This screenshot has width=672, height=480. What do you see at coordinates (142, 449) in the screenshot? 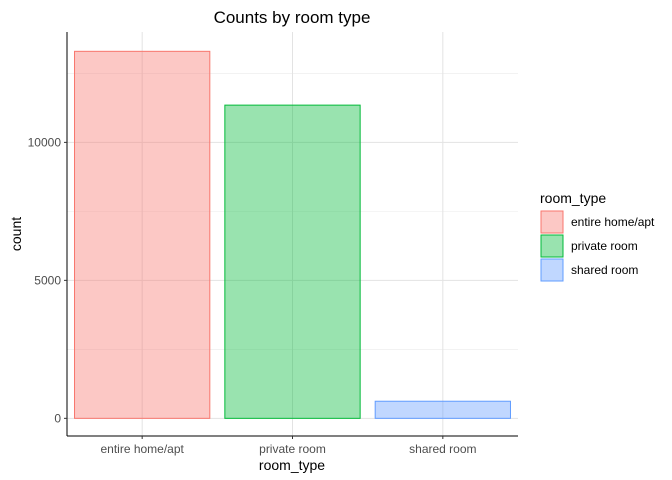
I see `x-tick-label: entire home/apt` at bounding box center [142, 449].